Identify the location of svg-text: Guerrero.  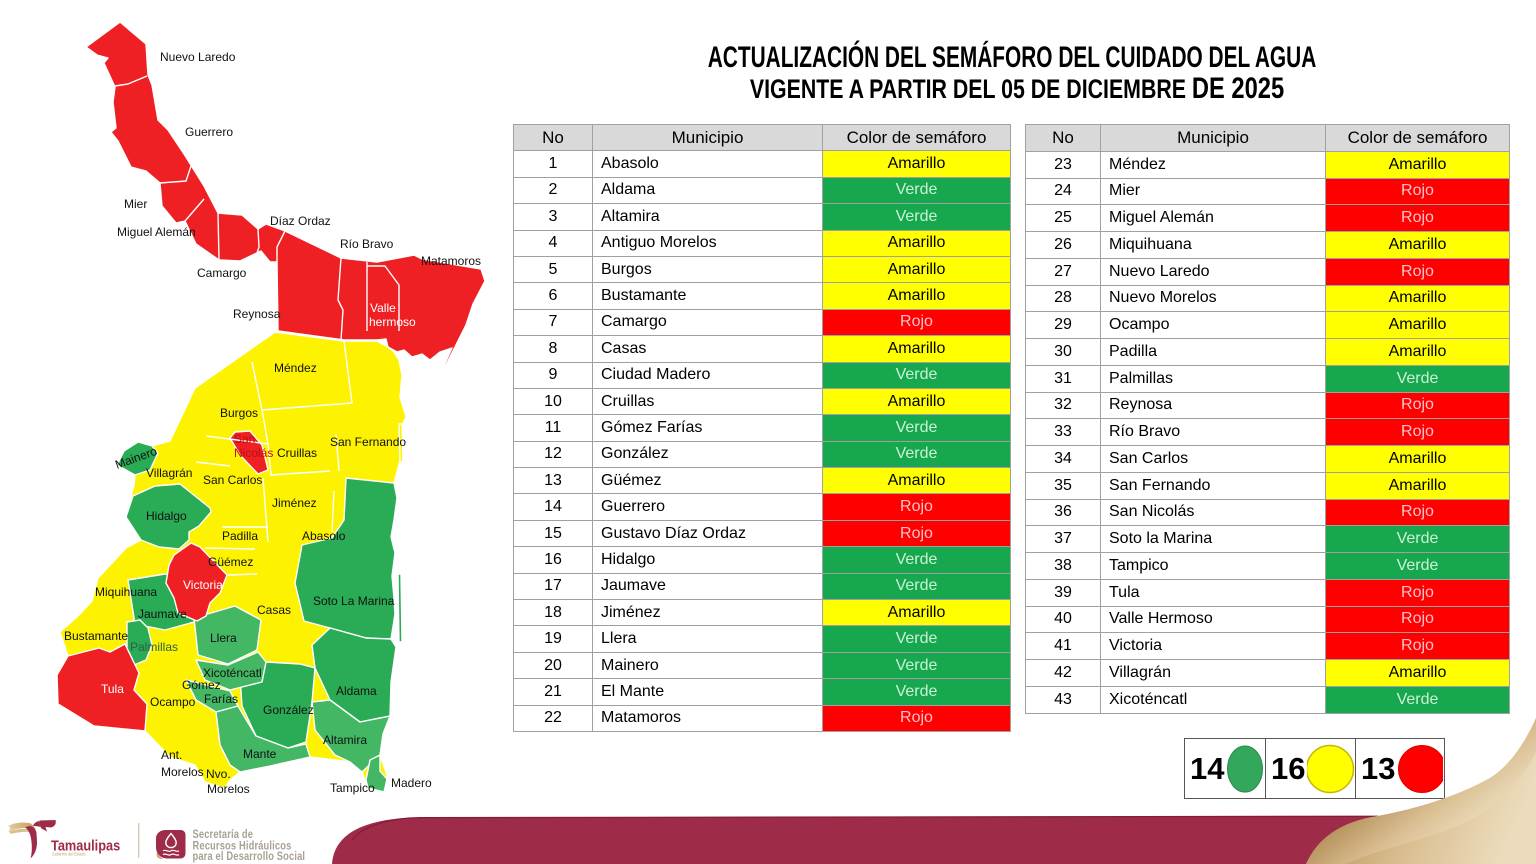
(209, 132).